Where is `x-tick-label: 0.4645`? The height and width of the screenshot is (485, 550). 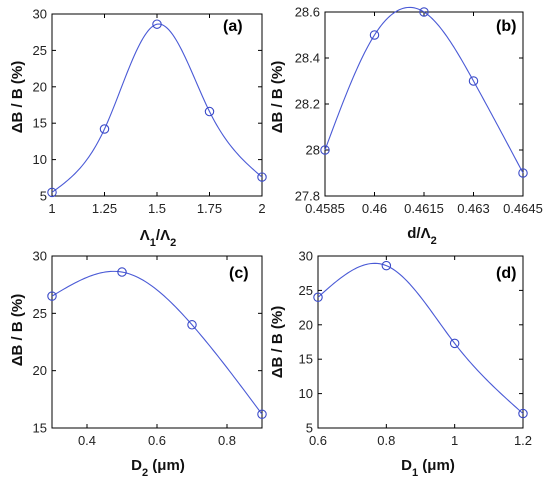 x-tick-label: 0.4645 is located at coordinates (523, 208).